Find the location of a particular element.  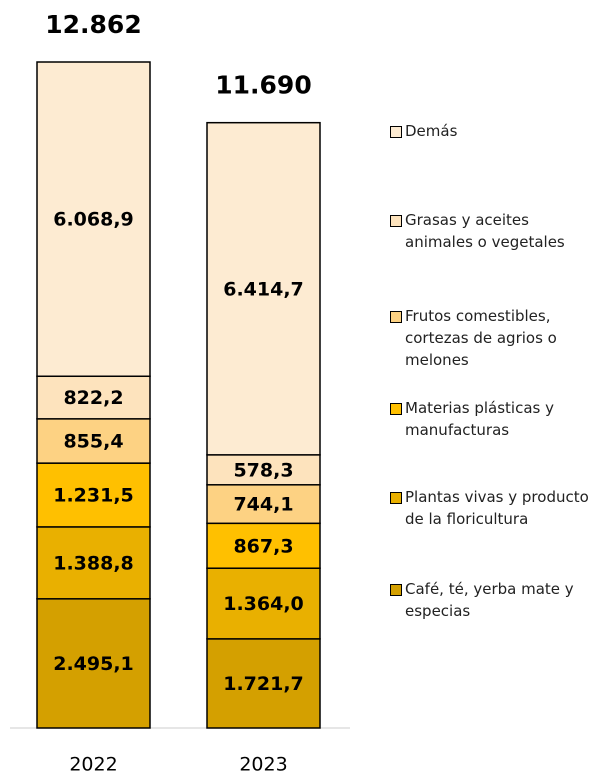

legend-label: Materias plásticas y manufacturas is located at coordinates (479, 419).